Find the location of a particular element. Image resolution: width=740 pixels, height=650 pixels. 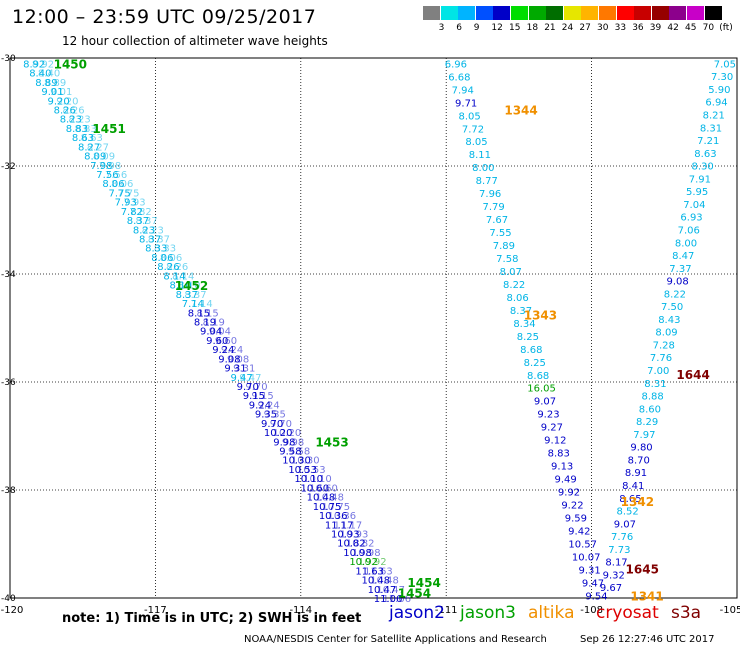

latitude-tick-label: -36 is located at coordinates (8, 383).